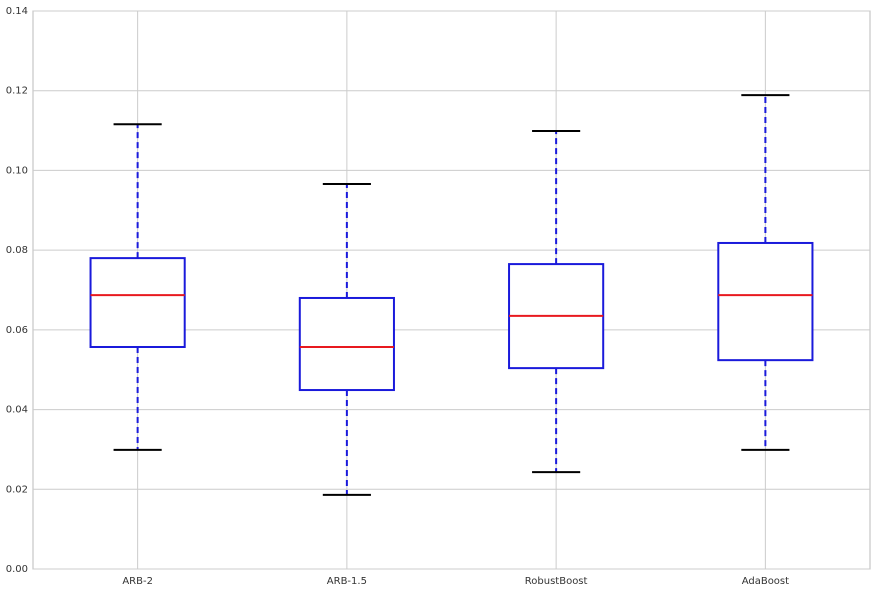 Image resolution: width=877 pixels, height=596 pixels. I want to click on y-tick-label: 0.00, so click(17, 569).